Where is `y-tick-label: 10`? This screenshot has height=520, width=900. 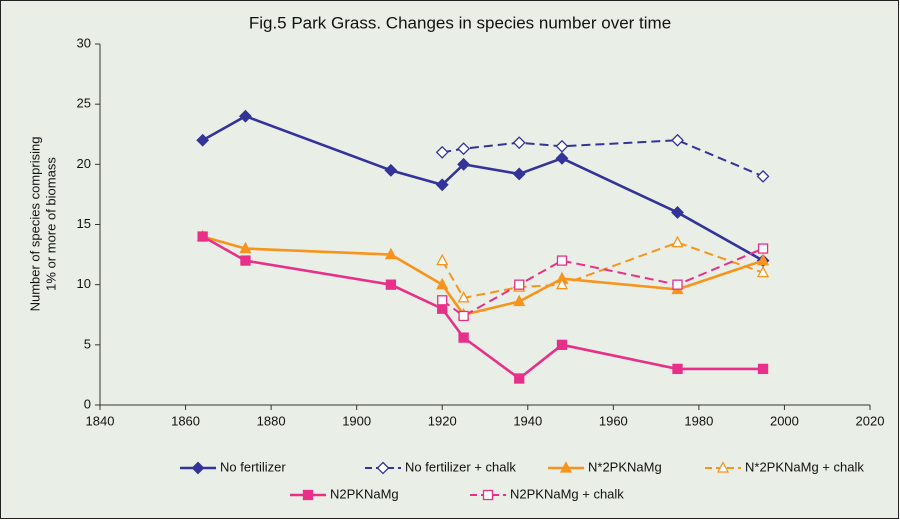 y-tick-label: 10 is located at coordinates (84, 283).